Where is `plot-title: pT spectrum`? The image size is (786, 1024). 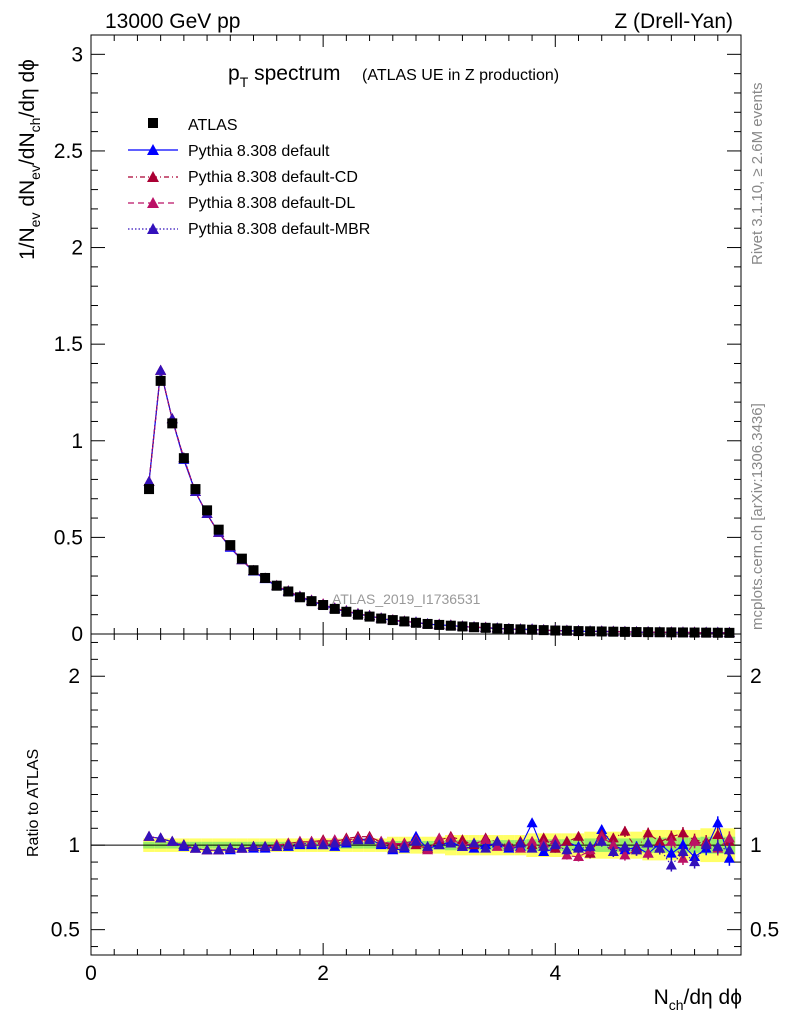
plot-title: pT spectrum is located at coordinates (284, 76).